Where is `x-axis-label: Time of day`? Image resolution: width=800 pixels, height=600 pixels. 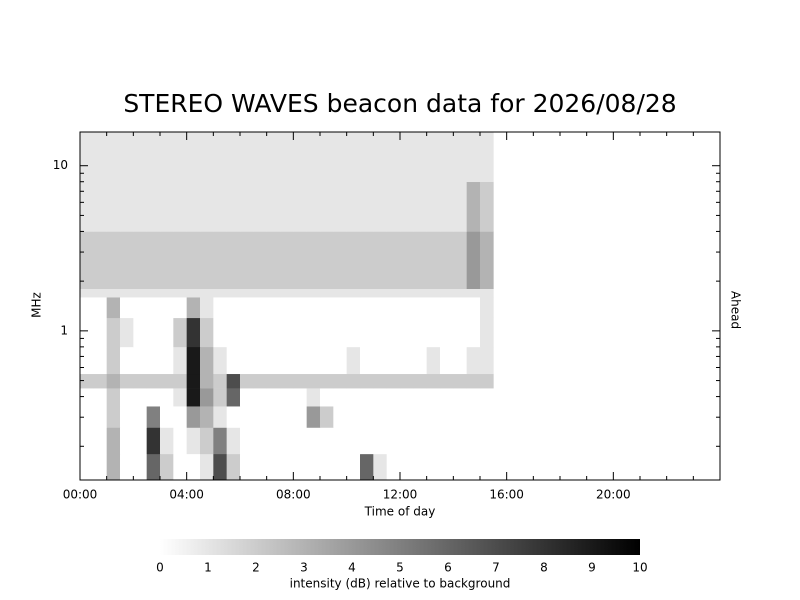 x-axis-label: Time of day is located at coordinates (400, 512).